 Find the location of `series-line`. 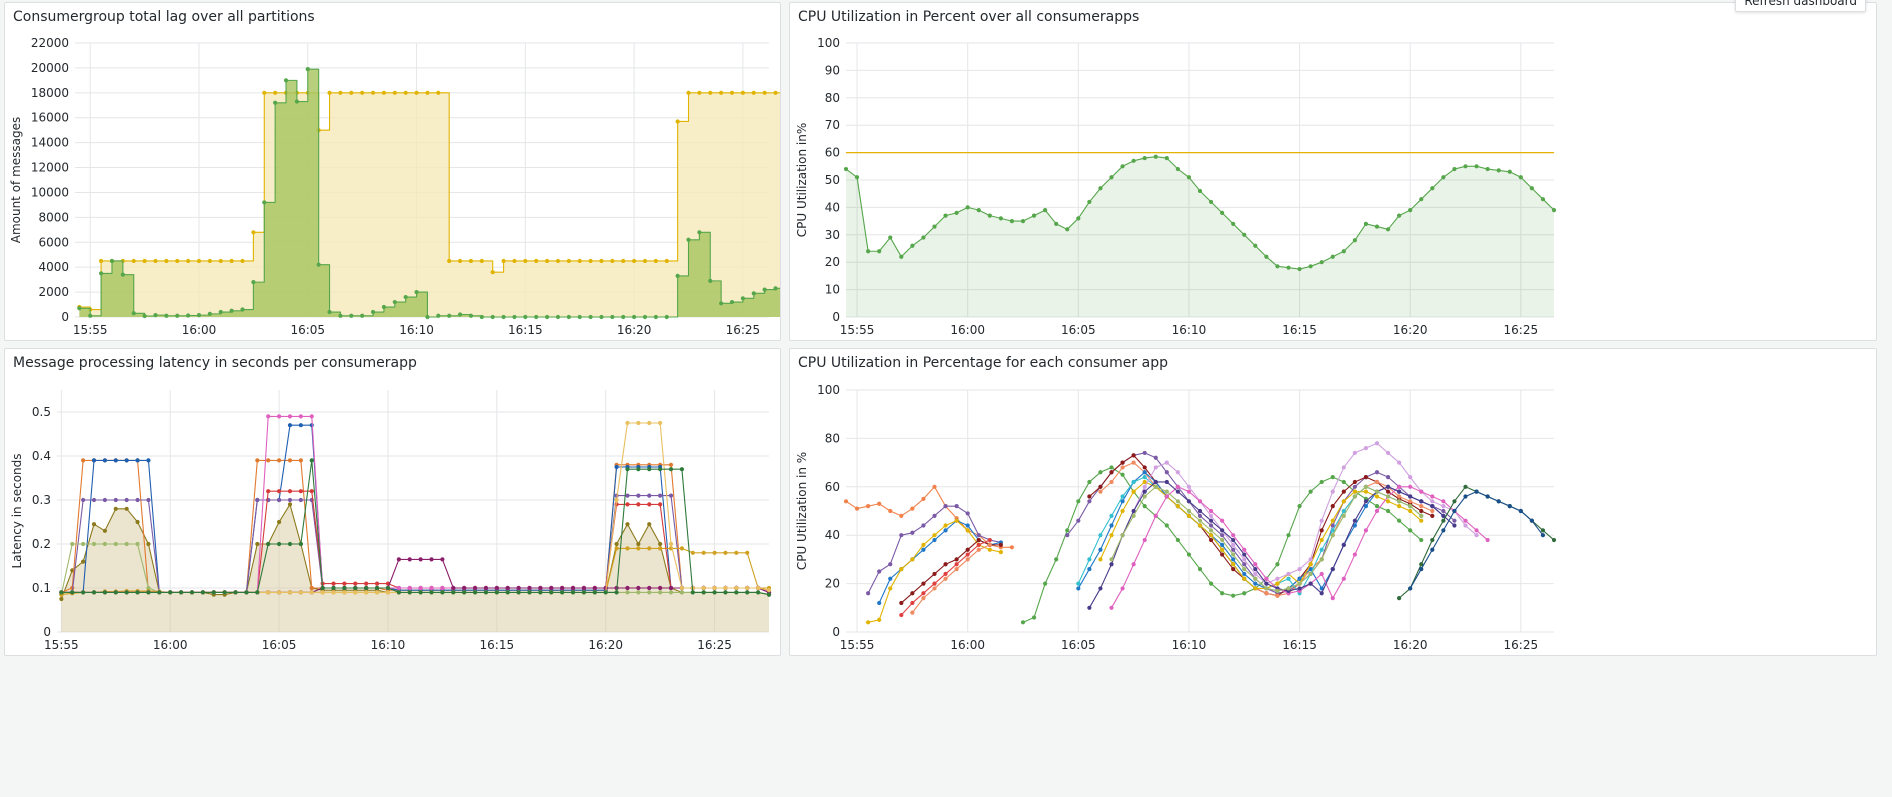

series-line is located at coordinates (934, 549).